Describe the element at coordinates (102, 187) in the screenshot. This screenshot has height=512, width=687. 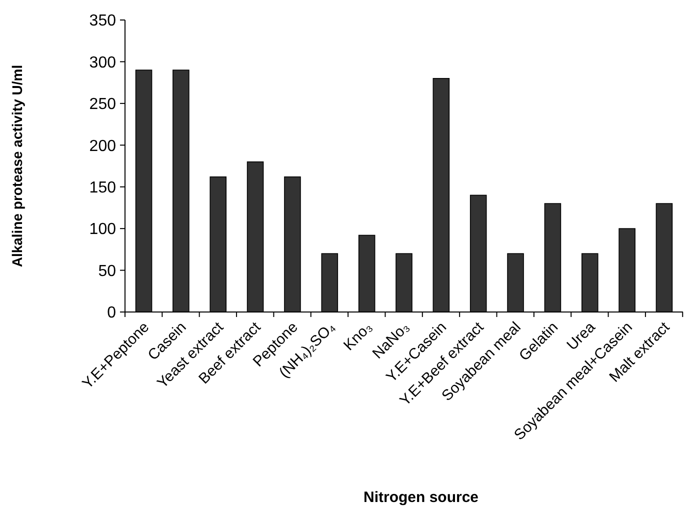
I see `y-tick-label: 150` at that location.